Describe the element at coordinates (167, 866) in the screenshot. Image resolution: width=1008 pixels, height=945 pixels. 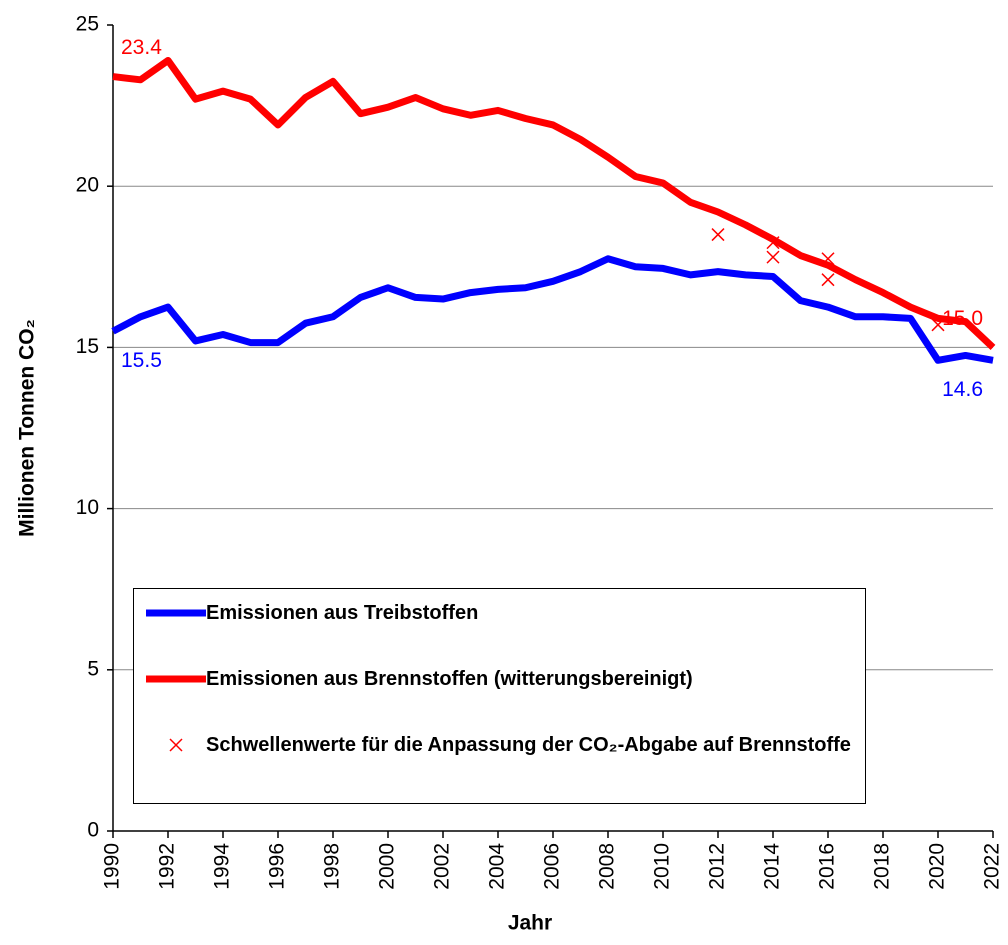
I see `x-tick-label: 1992` at that location.